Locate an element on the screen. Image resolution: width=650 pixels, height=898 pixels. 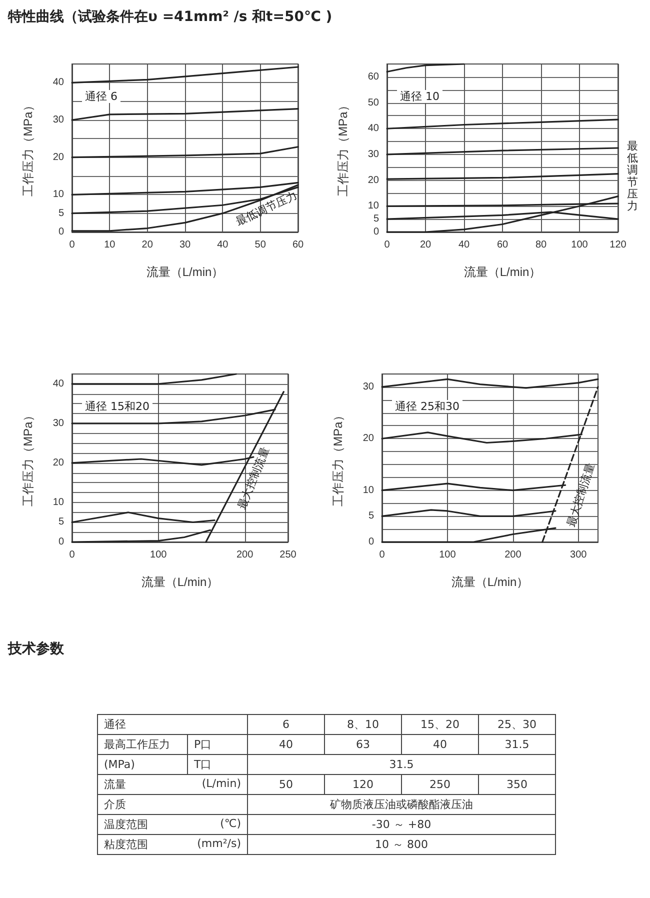
x-tick-label: 50 is located at coordinates (260, 245).